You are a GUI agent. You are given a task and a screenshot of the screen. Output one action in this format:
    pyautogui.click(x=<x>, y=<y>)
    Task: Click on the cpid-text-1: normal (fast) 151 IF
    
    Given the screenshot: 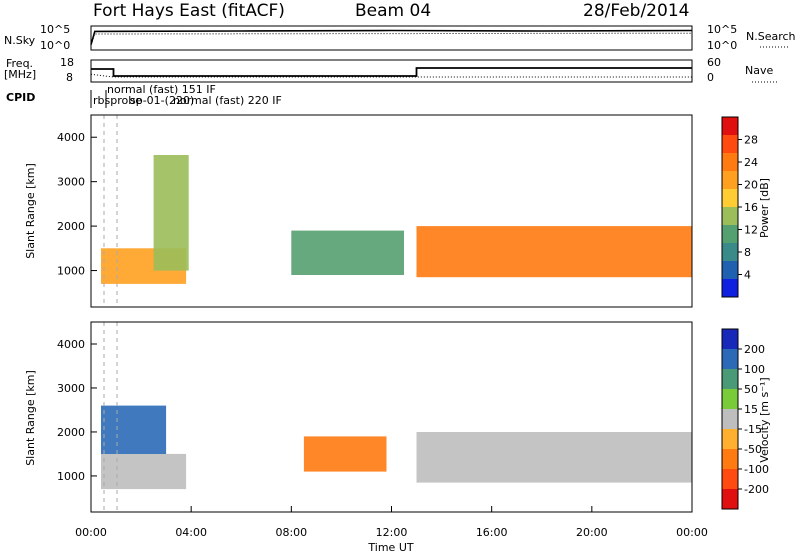 What is the action you would take?
    pyautogui.click(x=161, y=89)
    